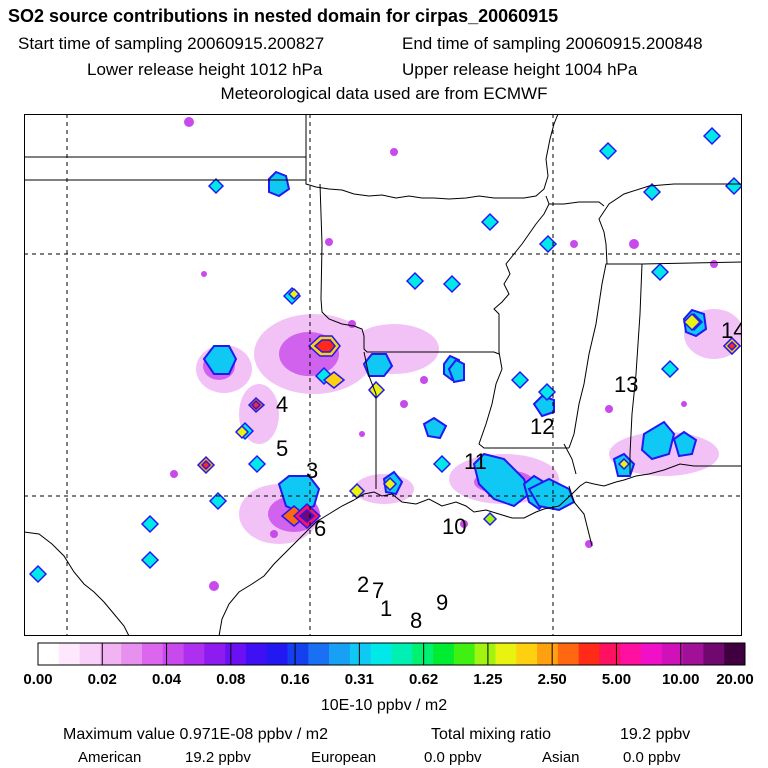 The height and width of the screenshot is (768, 768). I want to click on start-time-label: Start time of sampling 20060915.200827, so click(171, 43).